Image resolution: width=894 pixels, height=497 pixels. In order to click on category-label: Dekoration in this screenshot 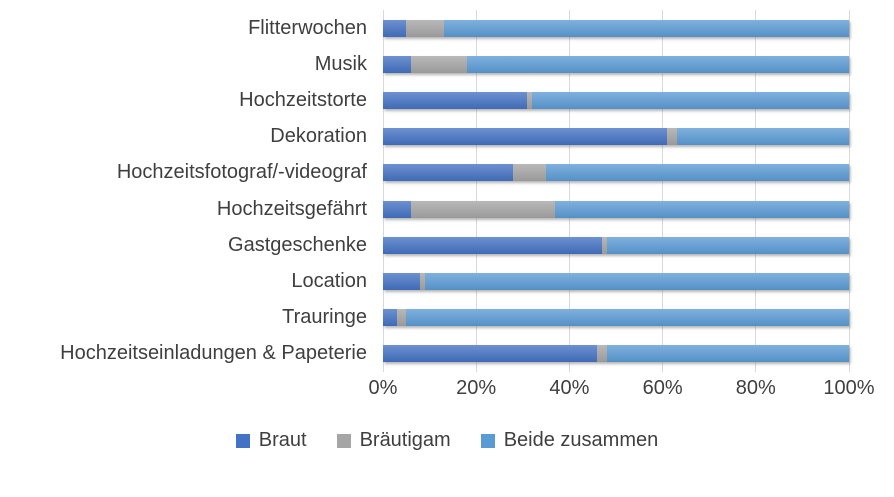, I will do `click(318, 136)`.